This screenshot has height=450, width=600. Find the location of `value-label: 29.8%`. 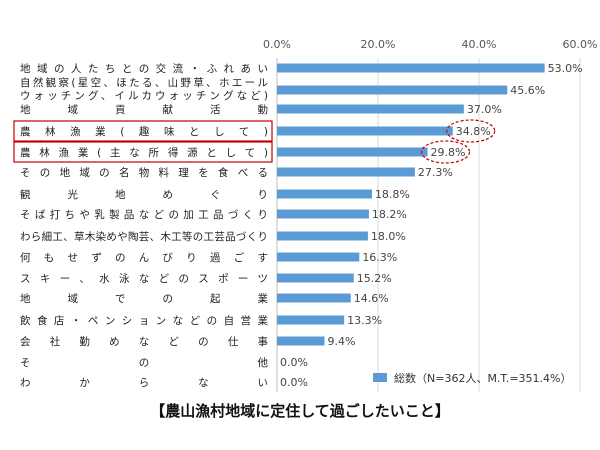

value-label: 29.8% is located at coordinates (447, 152).